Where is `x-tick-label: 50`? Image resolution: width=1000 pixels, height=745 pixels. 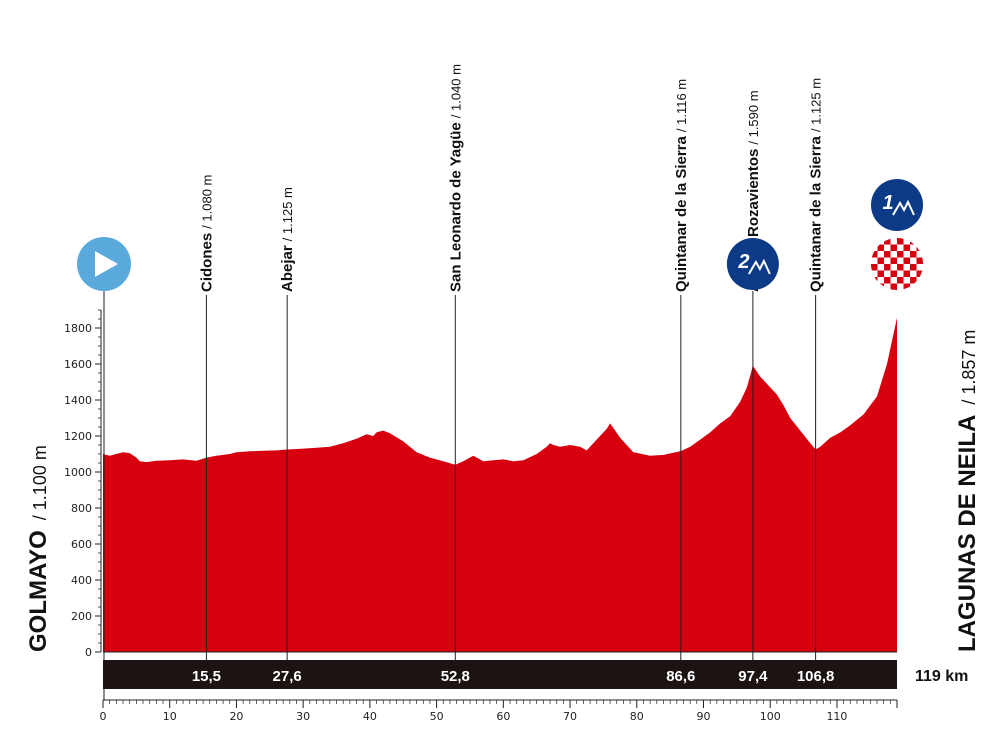
x-tick-label: 50 is located at coordinates (437, 716).